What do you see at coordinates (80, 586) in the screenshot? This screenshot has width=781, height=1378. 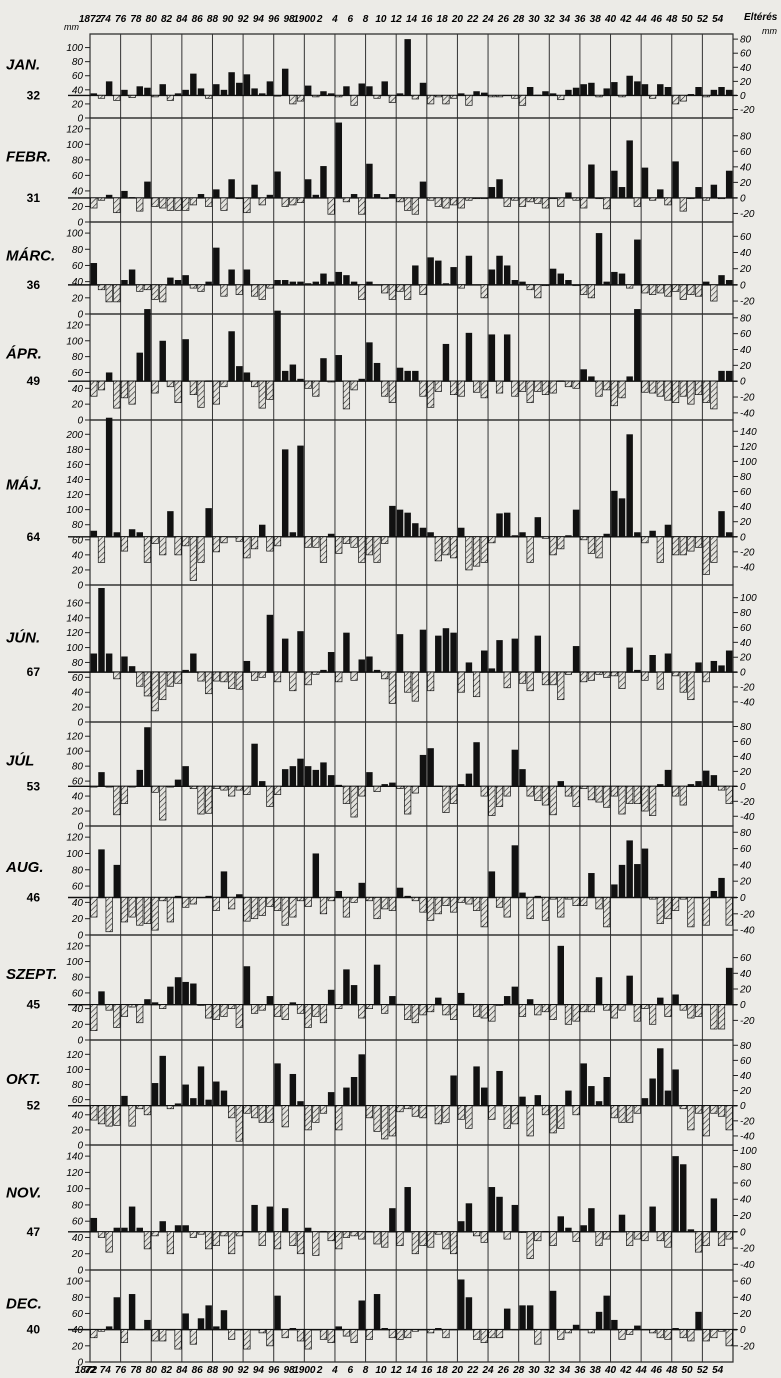 I see `left-tick-label: 0` at bounding box center [80, 586].